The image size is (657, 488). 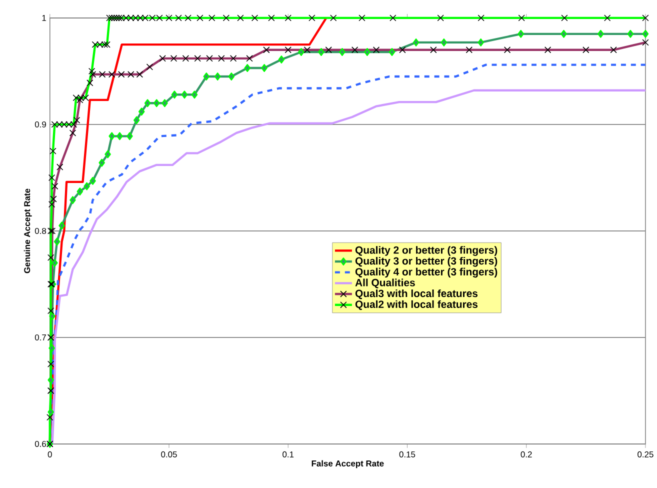 I want to click on legend-label: Qual3 with local features, so click(x=416, y=295).